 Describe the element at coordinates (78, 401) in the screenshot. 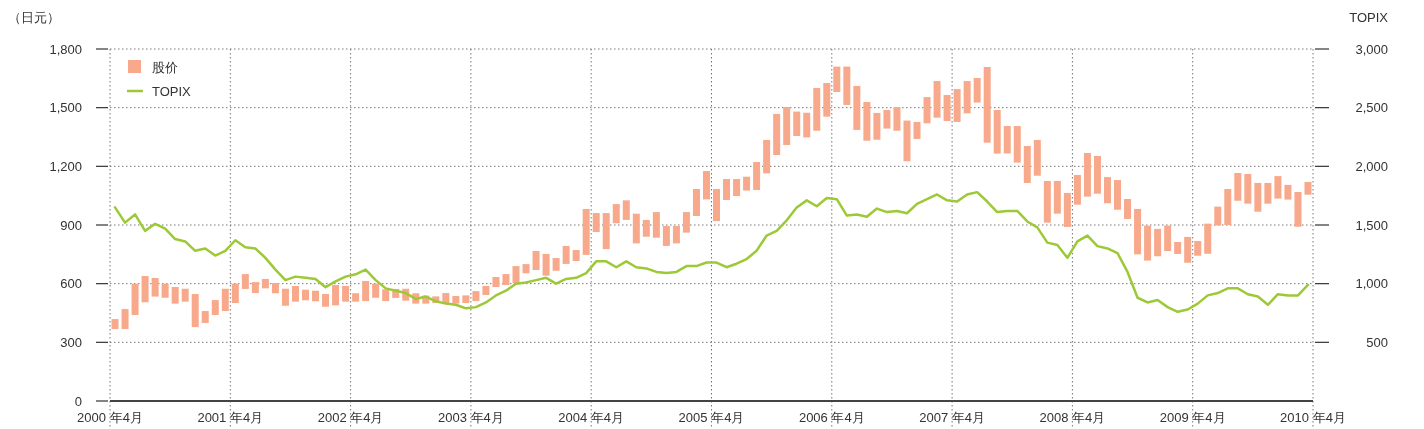

I see `y-tick-label: 0` at that location.